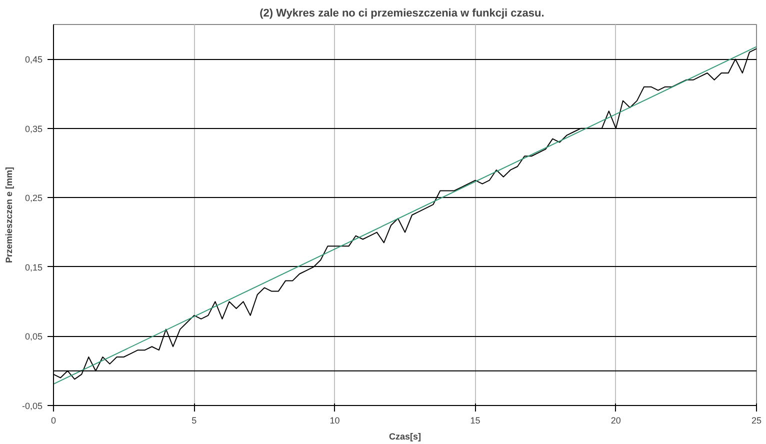 The image size is (766, 444). What do you see at coordinates (405, 437) in the screenshot?
I see `x-axis-title: Czas[s]` at bounding box center [405, 437].